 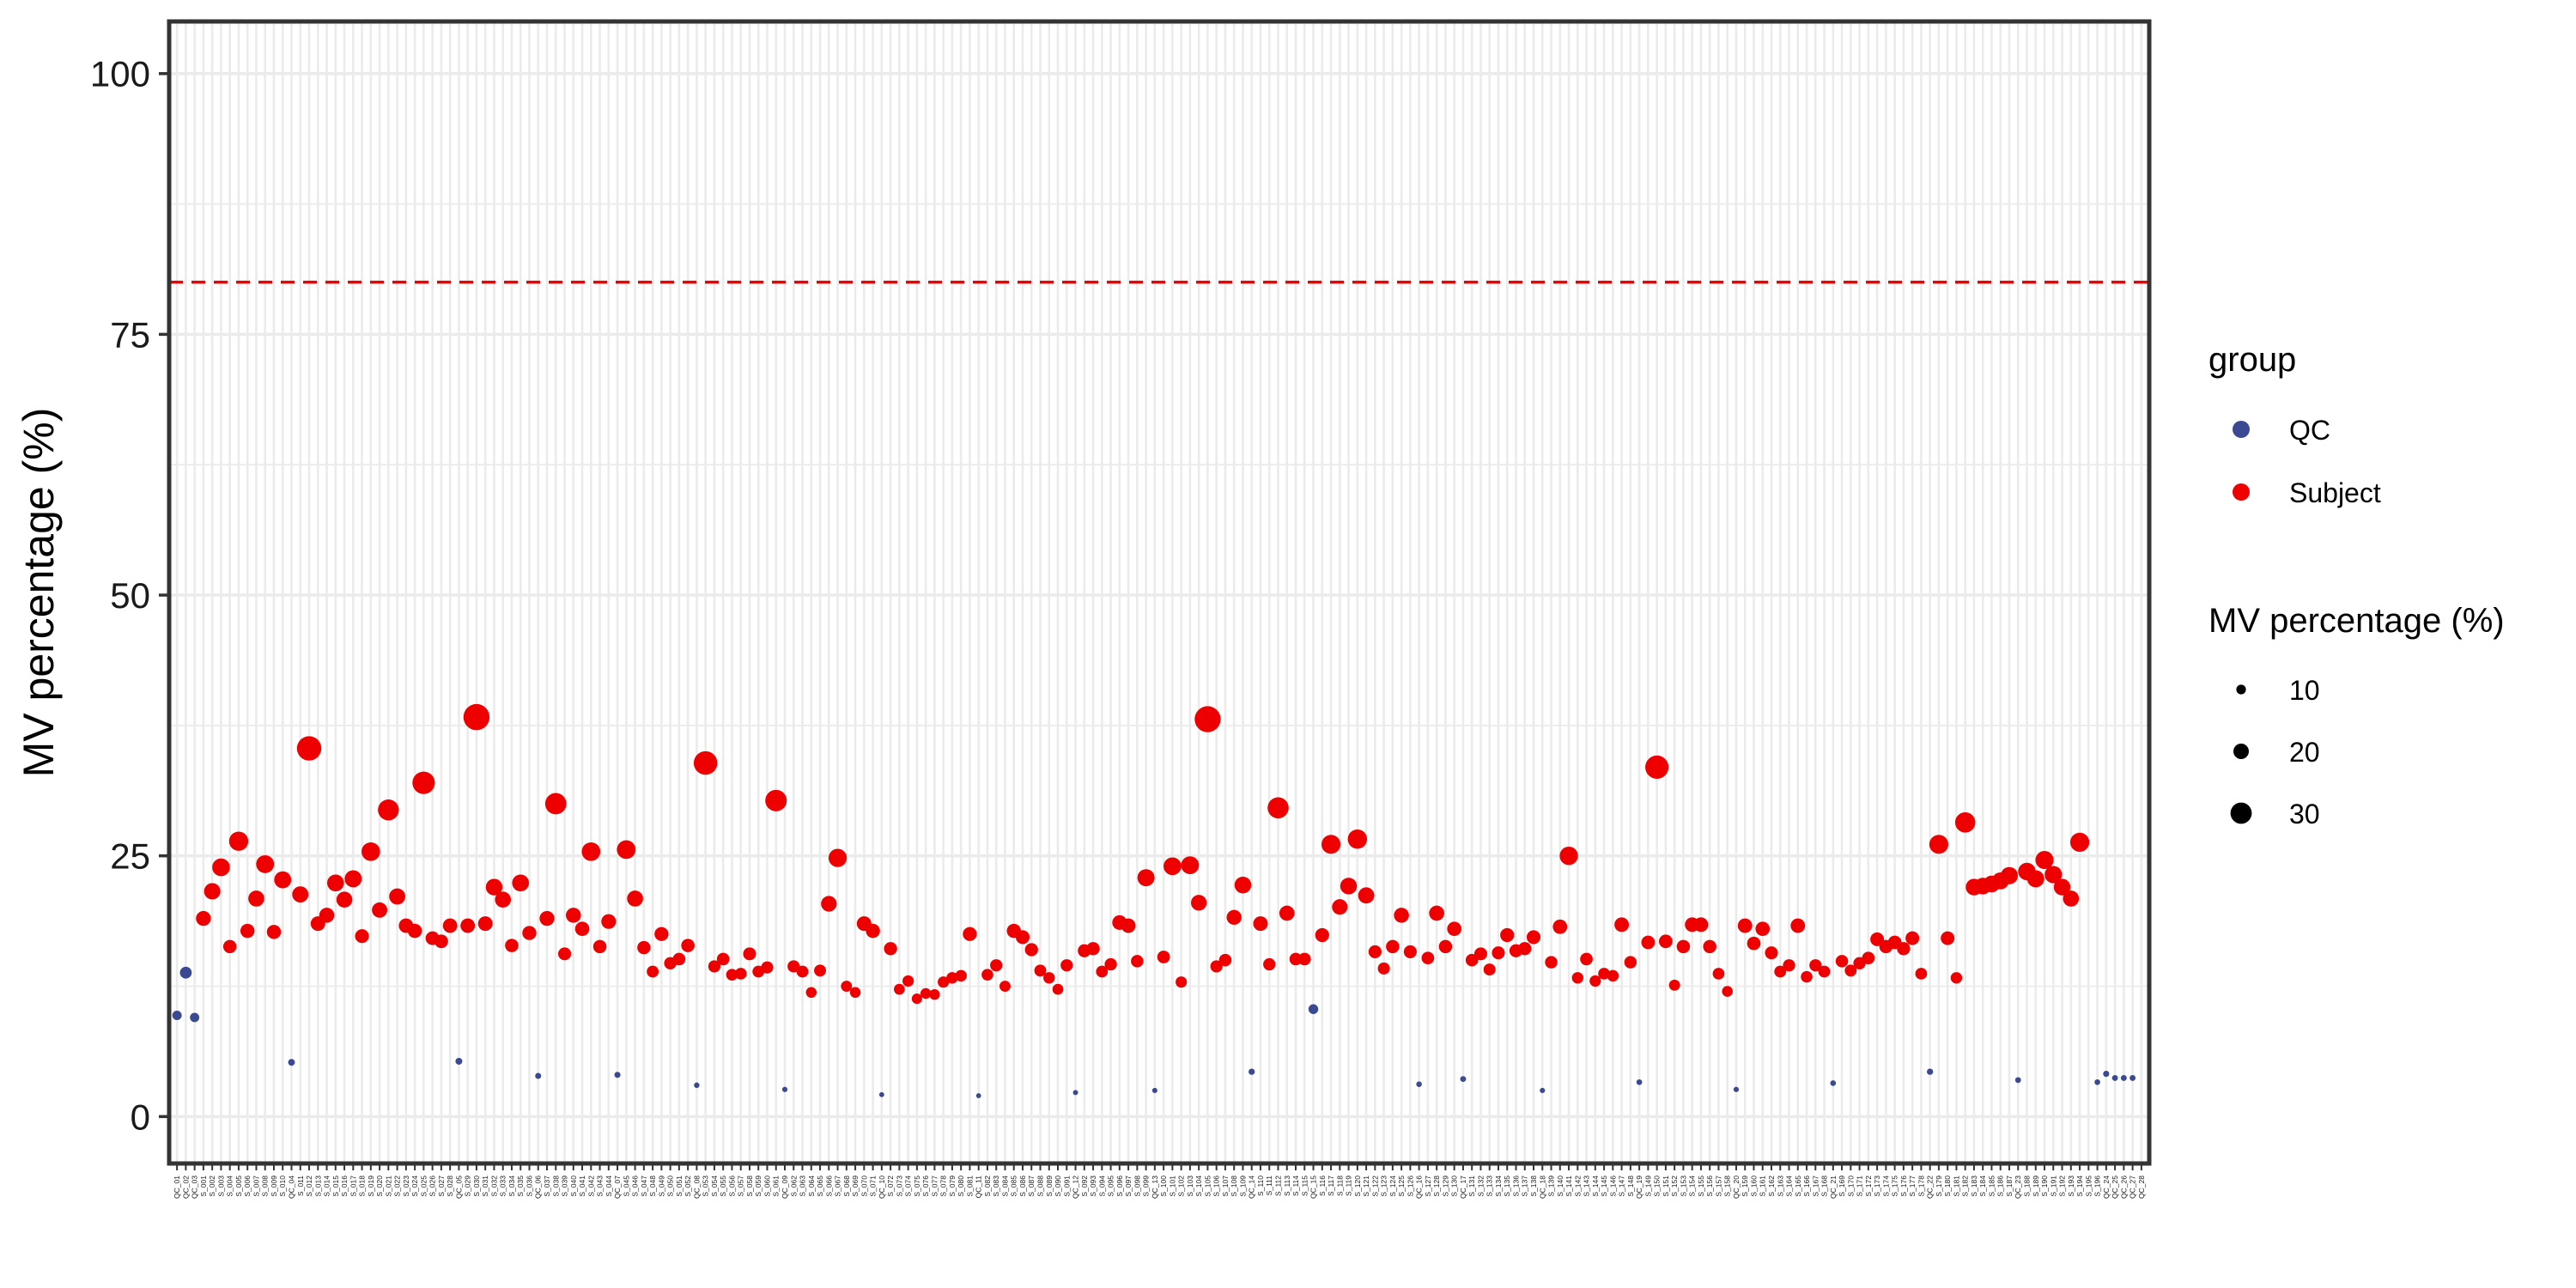 What do you see at coordinates (1515, 1186) in the screenshot?
I see `x-tick-label: S_136` at bounding box center [1515, 1186].